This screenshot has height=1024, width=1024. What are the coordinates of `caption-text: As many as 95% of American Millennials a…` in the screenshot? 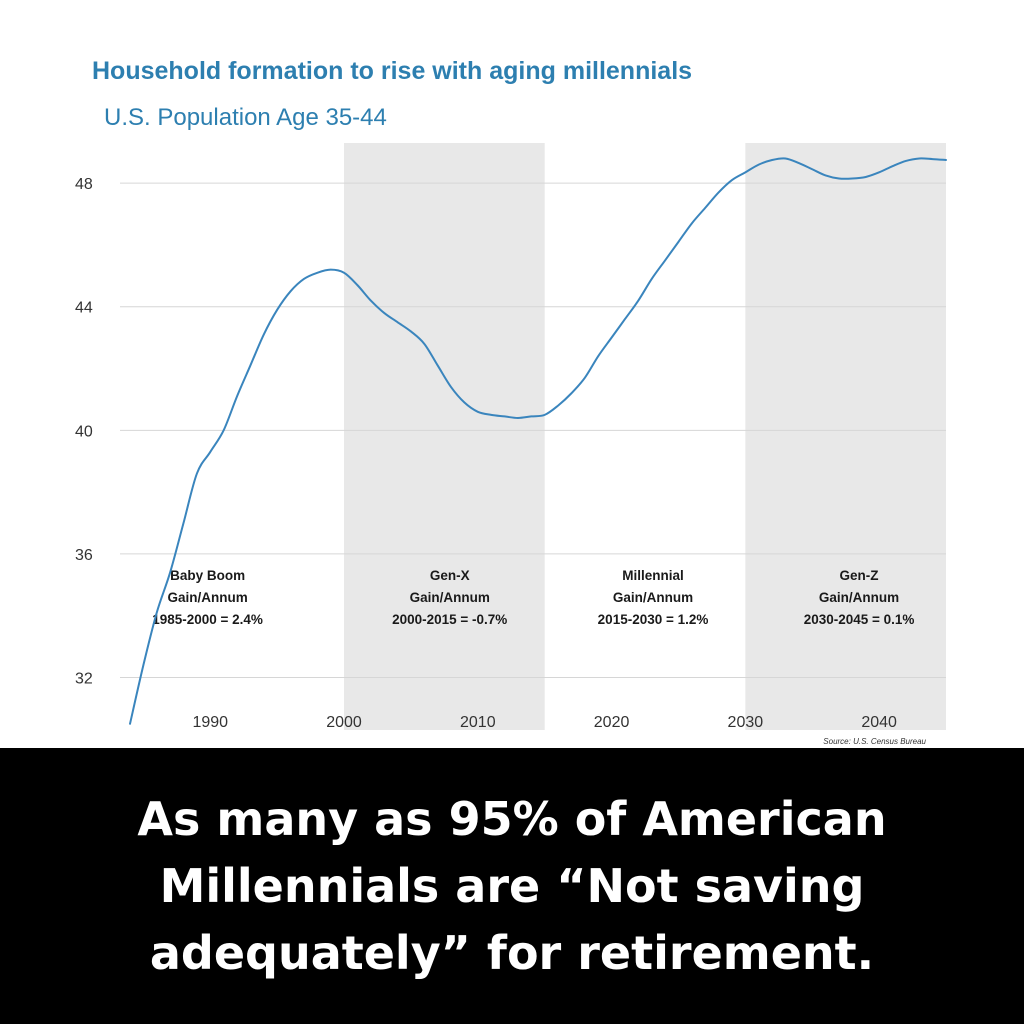 It's located at (512, 885).